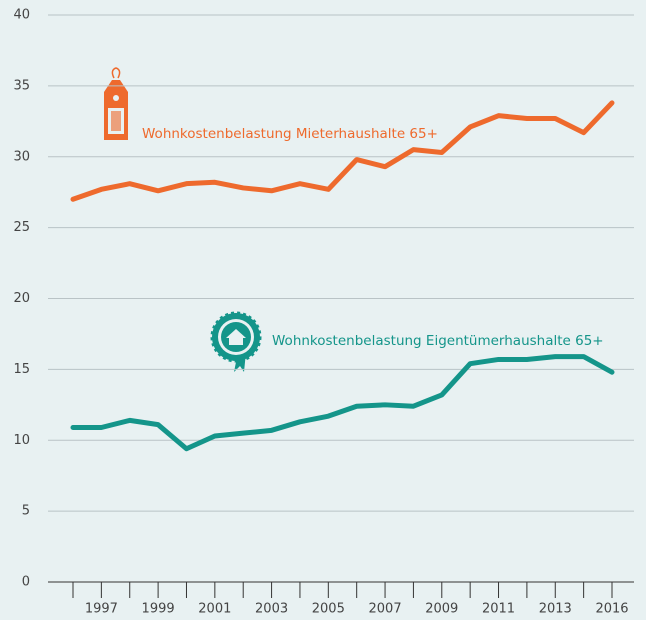 The width and height of the screenshot is (646, 620). What do you see at coordinates (21, 227) in the screenshot?
I see `y-tick-label: 25` at bounding box center [21, 227].